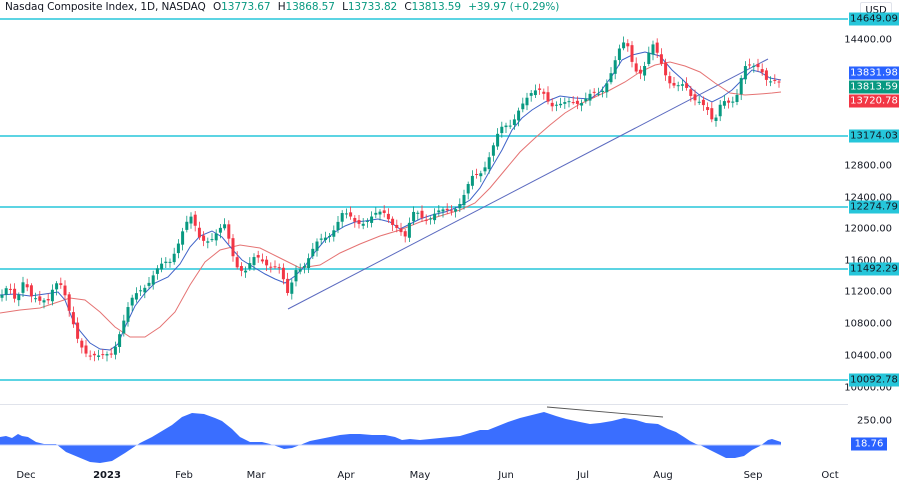 The width and height of the screenshot is (900, 487). I want to click on time-label: Aug, so click(663, 475).